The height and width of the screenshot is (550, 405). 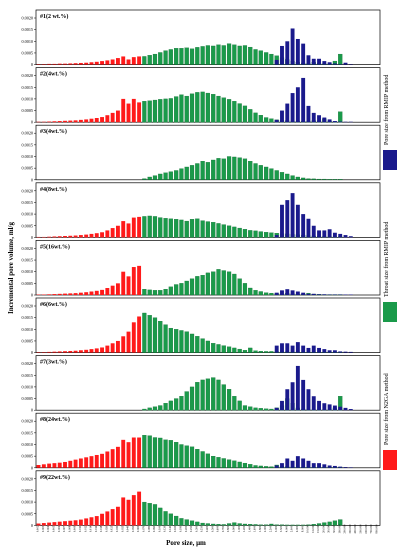 What do you see at coordinates (292, 528) in the screenshot?
I see `x-tick-label: 5.000` at bounding box center [292, 528].